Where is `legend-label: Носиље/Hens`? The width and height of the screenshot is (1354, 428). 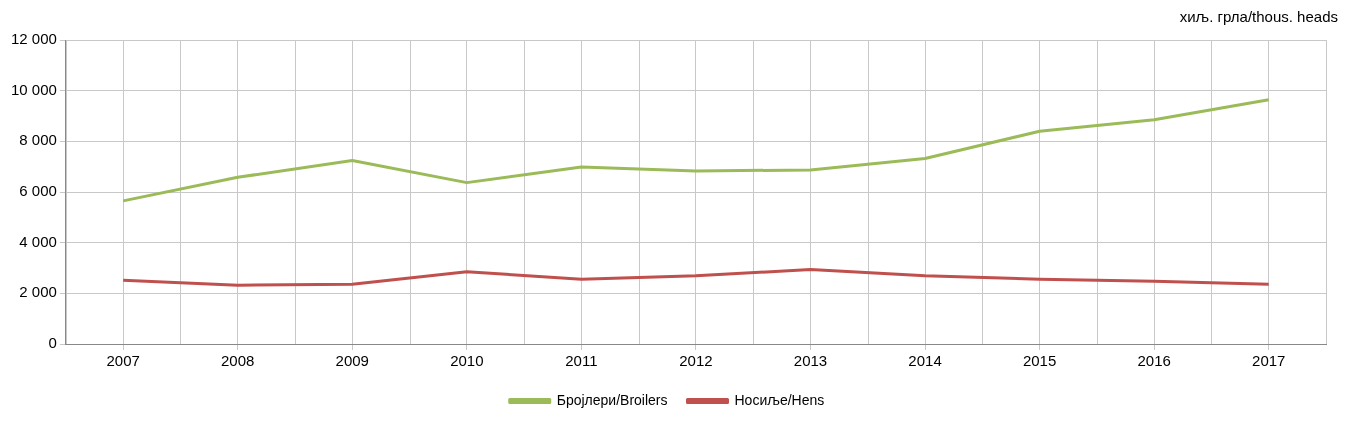 legend-label: Носиље/Hens is located at coordinates (779, 399).